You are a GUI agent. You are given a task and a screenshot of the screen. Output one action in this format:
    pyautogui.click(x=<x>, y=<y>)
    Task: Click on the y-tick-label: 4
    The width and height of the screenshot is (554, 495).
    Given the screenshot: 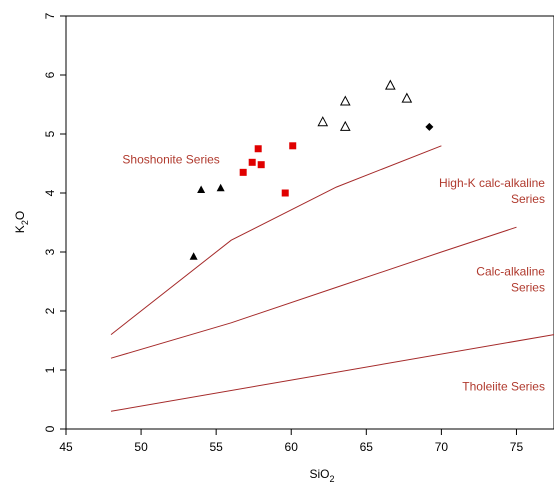 What is the action you would take?
    pyautogui.click(x=50, y=192)
    